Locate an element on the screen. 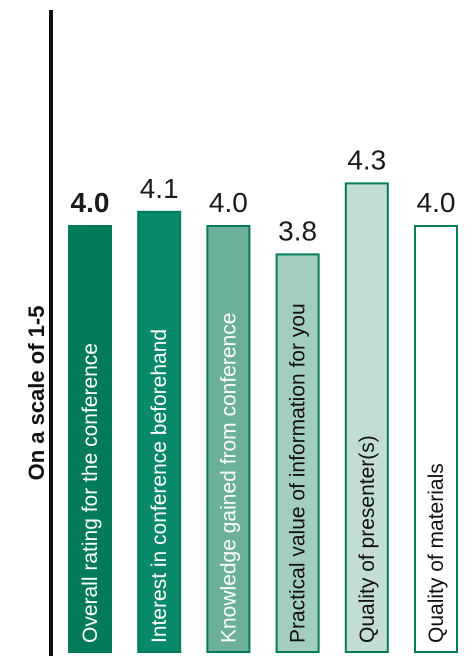 This screenshot has height=659, width=472. bar-quality-of-materials is located at coordinates (436, 439).